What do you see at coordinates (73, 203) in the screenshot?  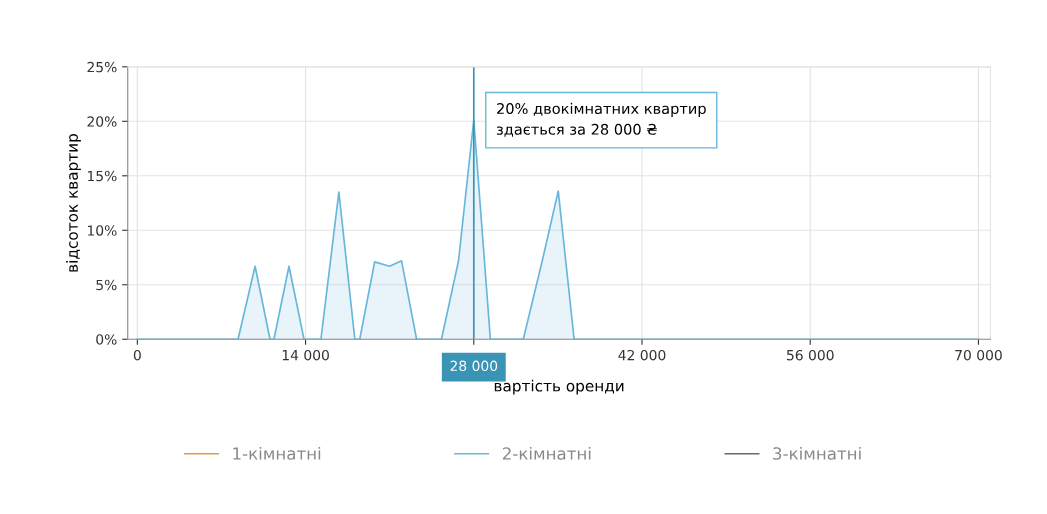 I see `y-axis-title: відсоток квартир` at bounding box center [73, 203].